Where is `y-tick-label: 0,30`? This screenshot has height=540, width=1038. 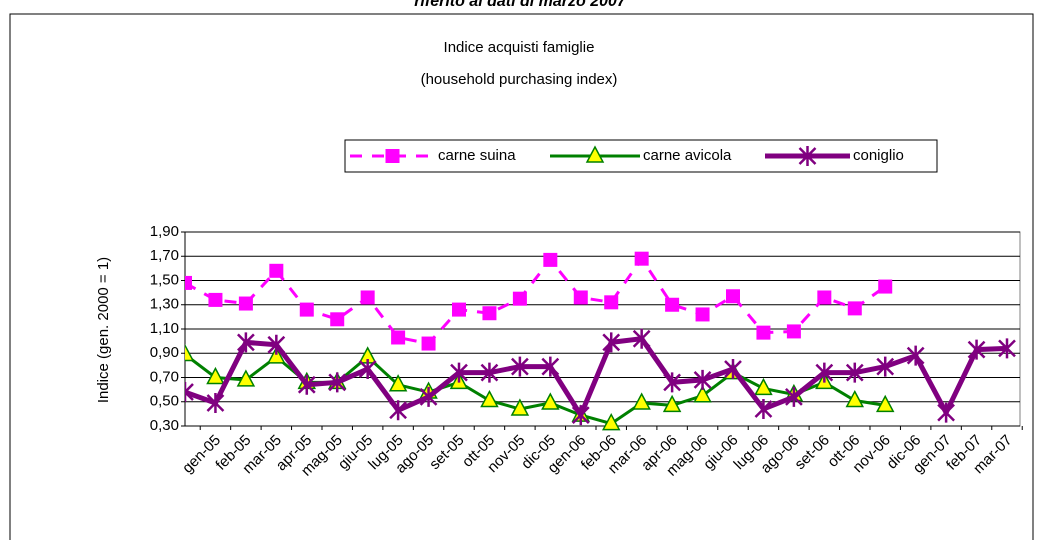 y-tick-label: 0,30 is located at coordinates (164, 425).